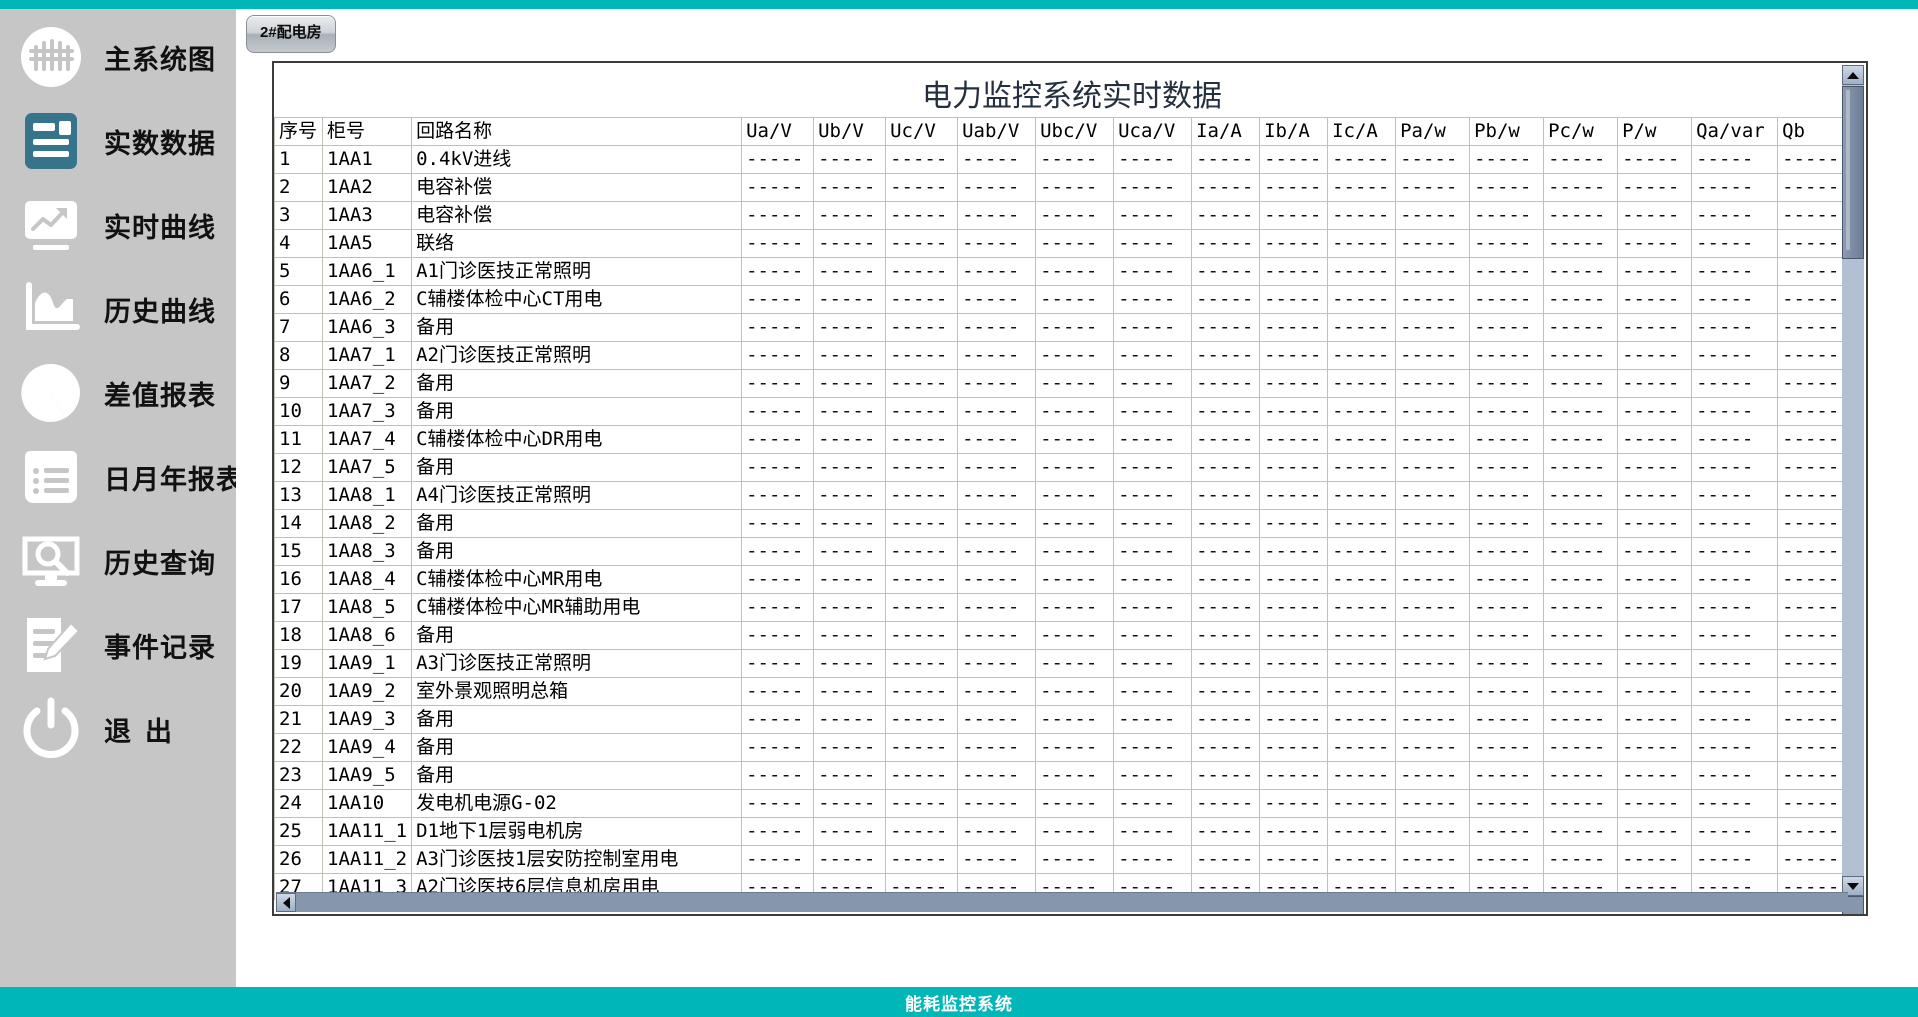  What do you see at coordinates (1362, 131) in the screenshot?
I see `column-header: Ic/A` at bounding box center [1362, 131].